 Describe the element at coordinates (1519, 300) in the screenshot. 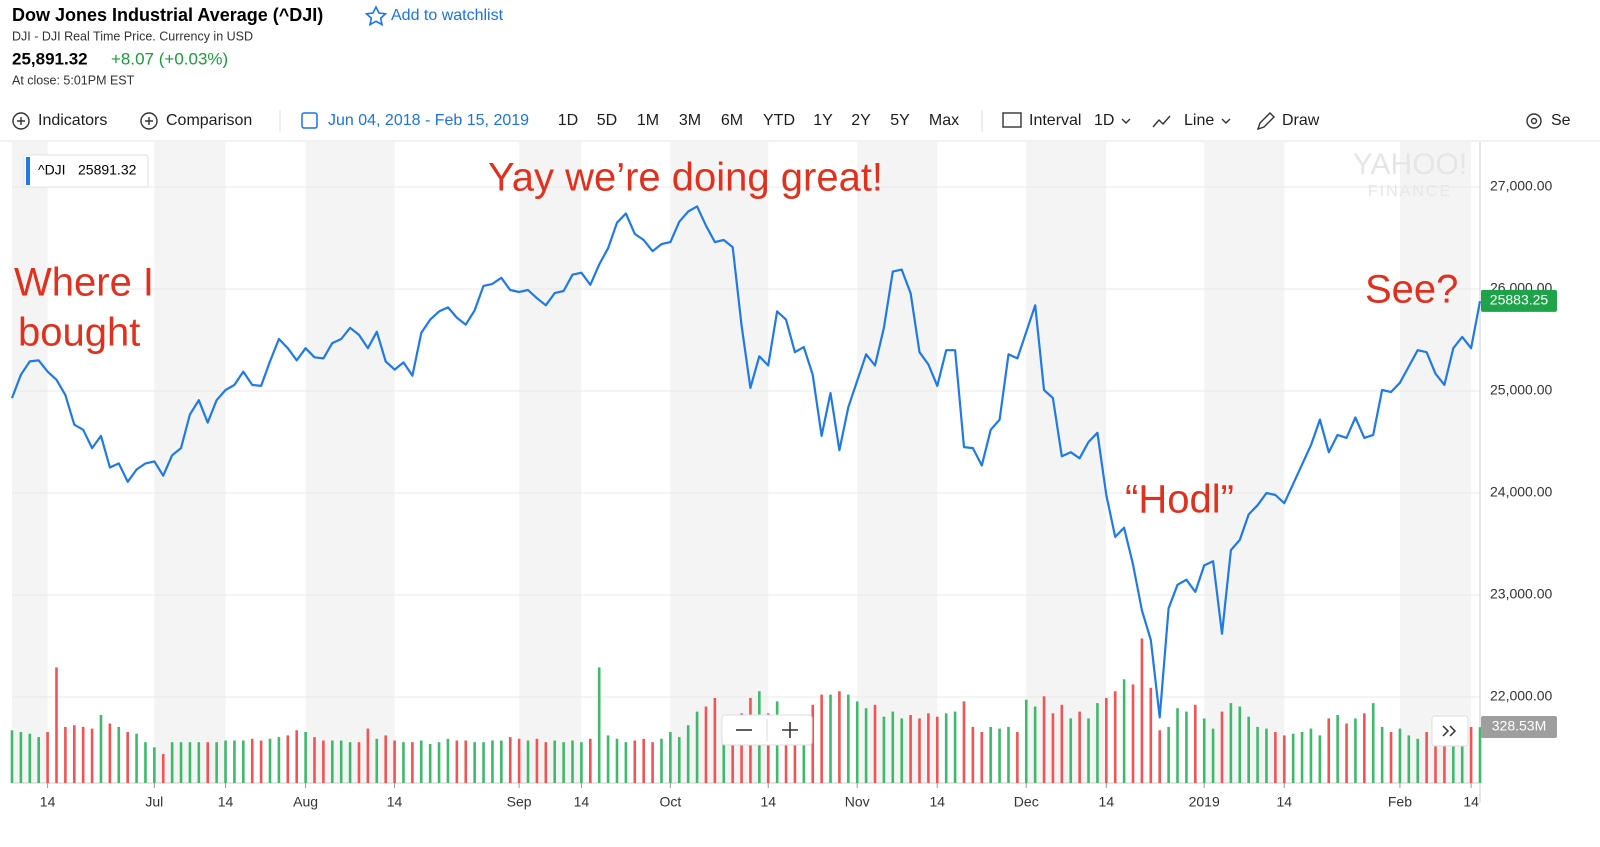

I see `last-price-tag` at that location.